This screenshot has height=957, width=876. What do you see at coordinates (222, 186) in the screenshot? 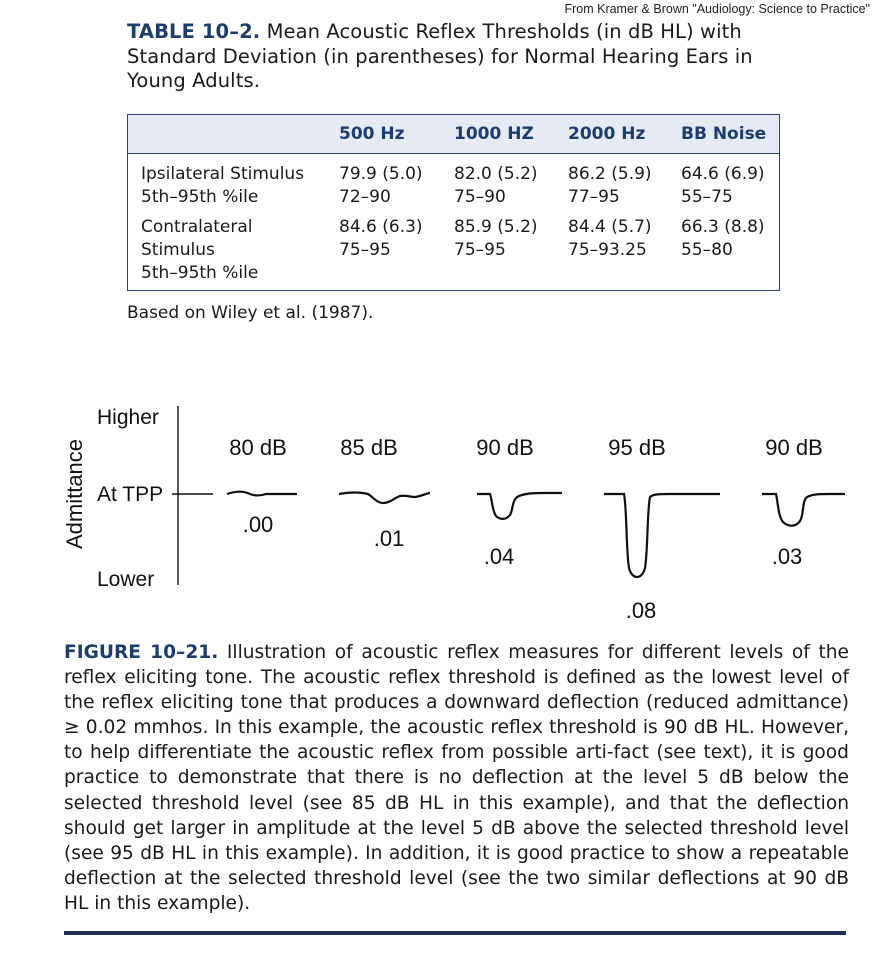
I see `row-label-ipsilateral: Ipsilateral Stimulus 5th–95th %ile` at bounding box center [222, 186].